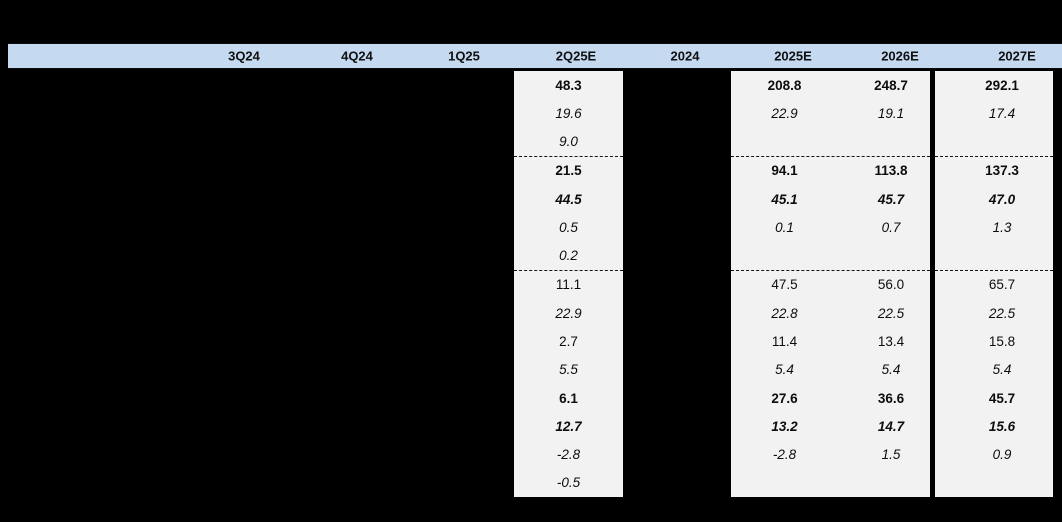  Describe the element at coordinates (685, 56) in the screenshot. I see `header-cell-2024: 2024` at that location.